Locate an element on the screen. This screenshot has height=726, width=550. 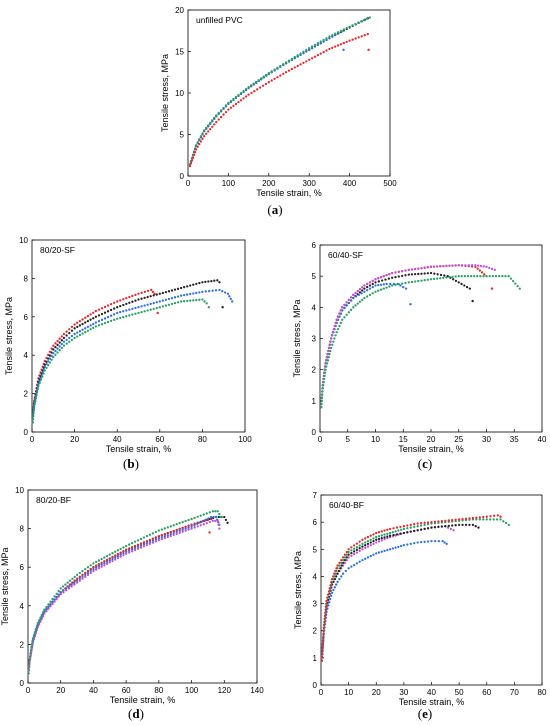
series-green is located at coordinates (279, 91).